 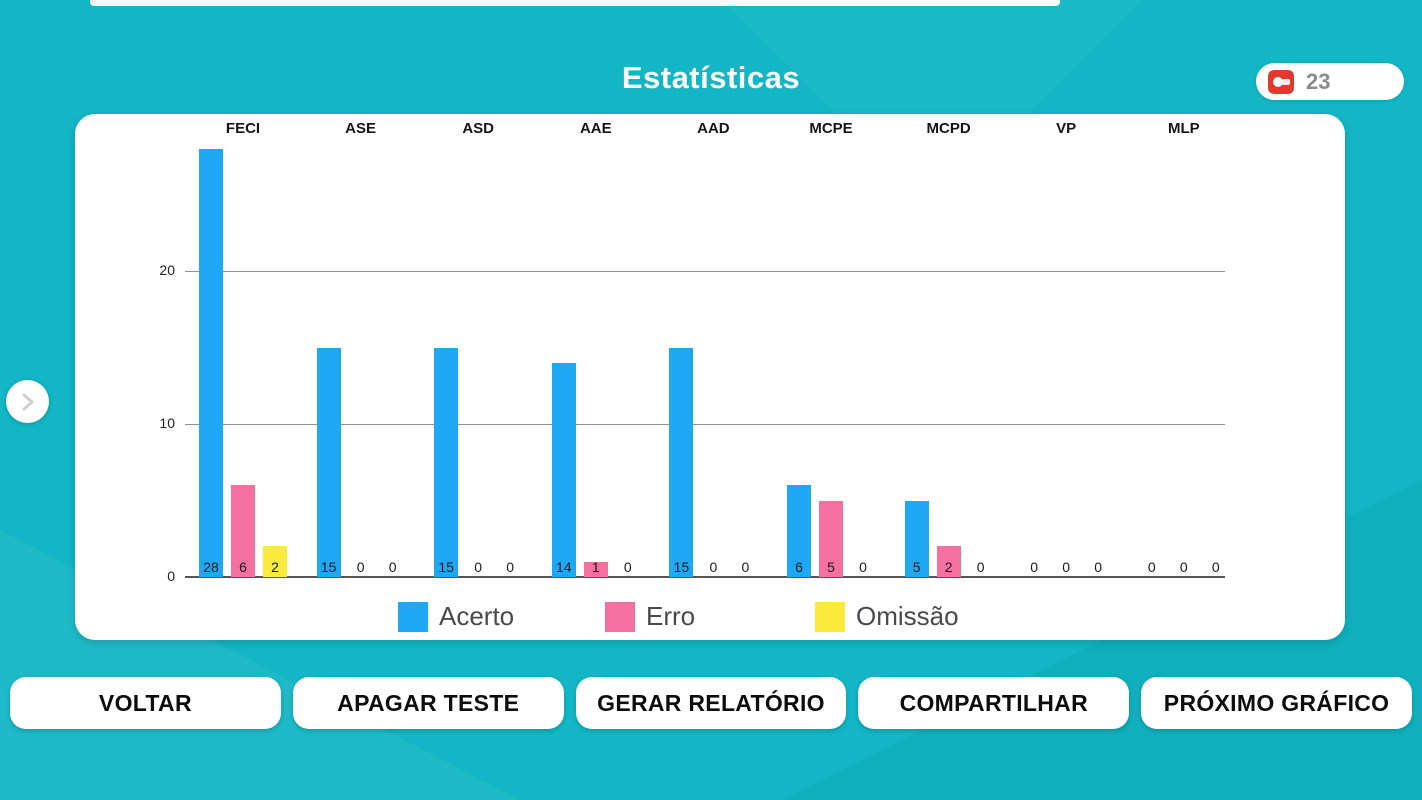 I want to click on chevron-right-icon, so click(x=27, y=401).